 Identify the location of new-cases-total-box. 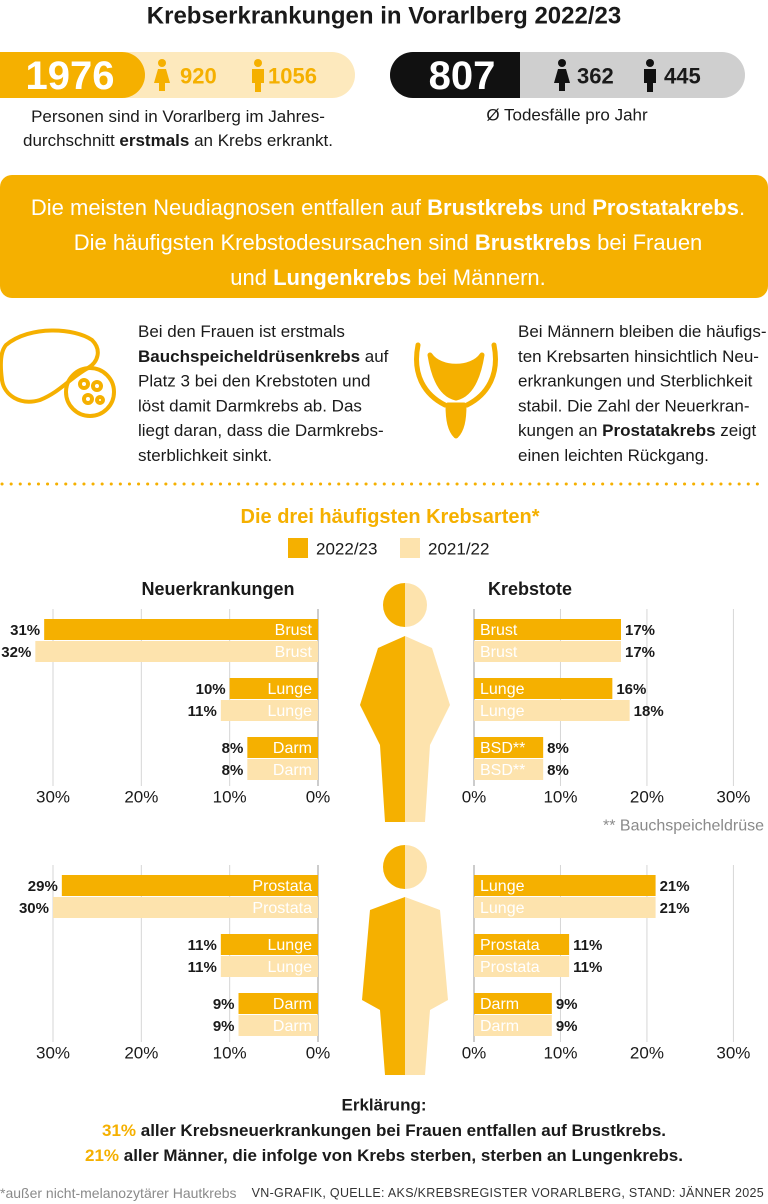
(72, 75).